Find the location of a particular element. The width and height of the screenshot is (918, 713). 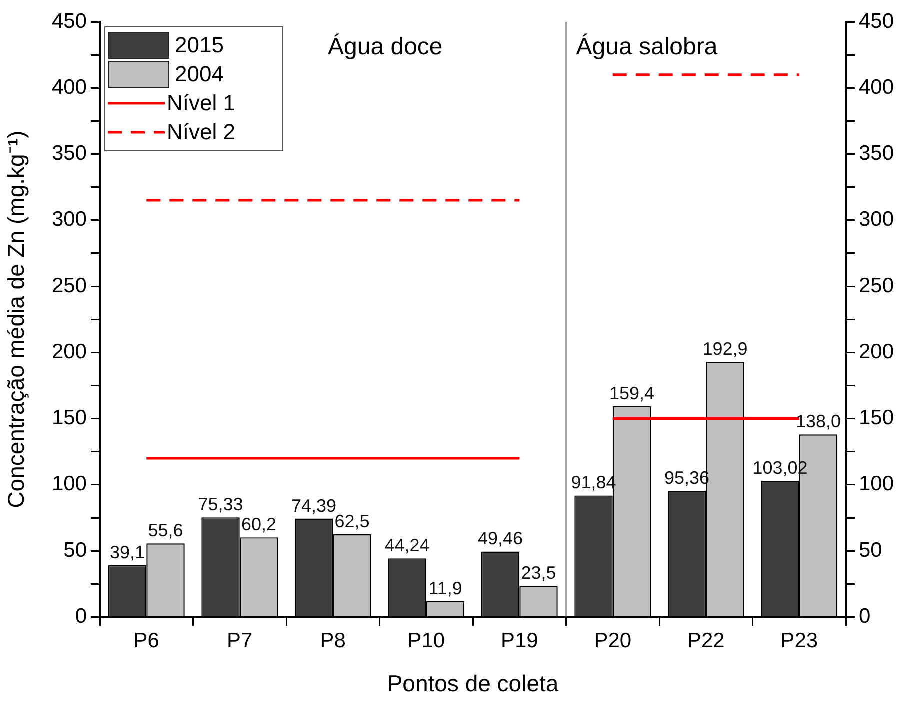

y-tick-label: 150 is located at coordinates (69, 418).